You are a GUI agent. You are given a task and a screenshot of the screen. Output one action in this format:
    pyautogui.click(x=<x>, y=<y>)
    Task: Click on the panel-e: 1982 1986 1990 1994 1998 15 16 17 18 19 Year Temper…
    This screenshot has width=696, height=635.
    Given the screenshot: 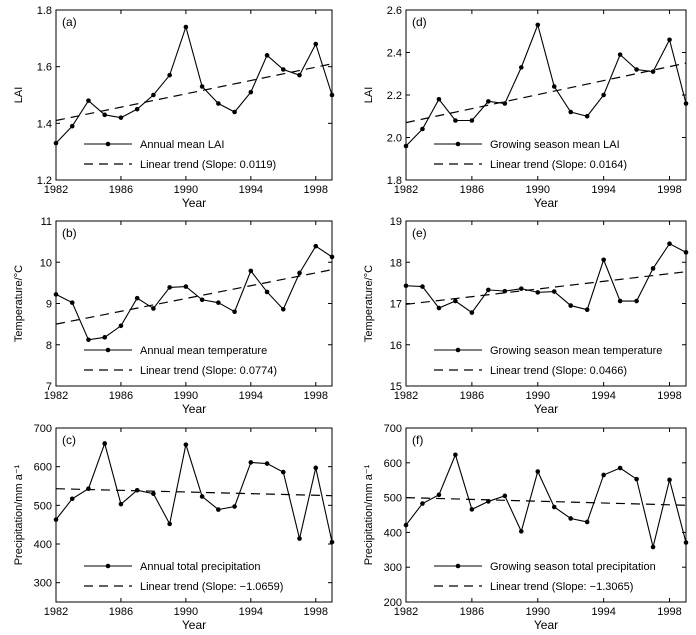 What is the action you would take?
    pyautogui.click(x=526, y=316)
    